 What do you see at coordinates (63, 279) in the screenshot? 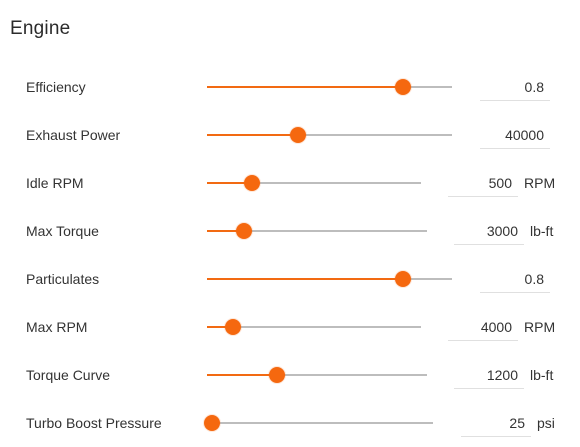
I see `particulates-label: Particulates` at bounding box center [63, 279].